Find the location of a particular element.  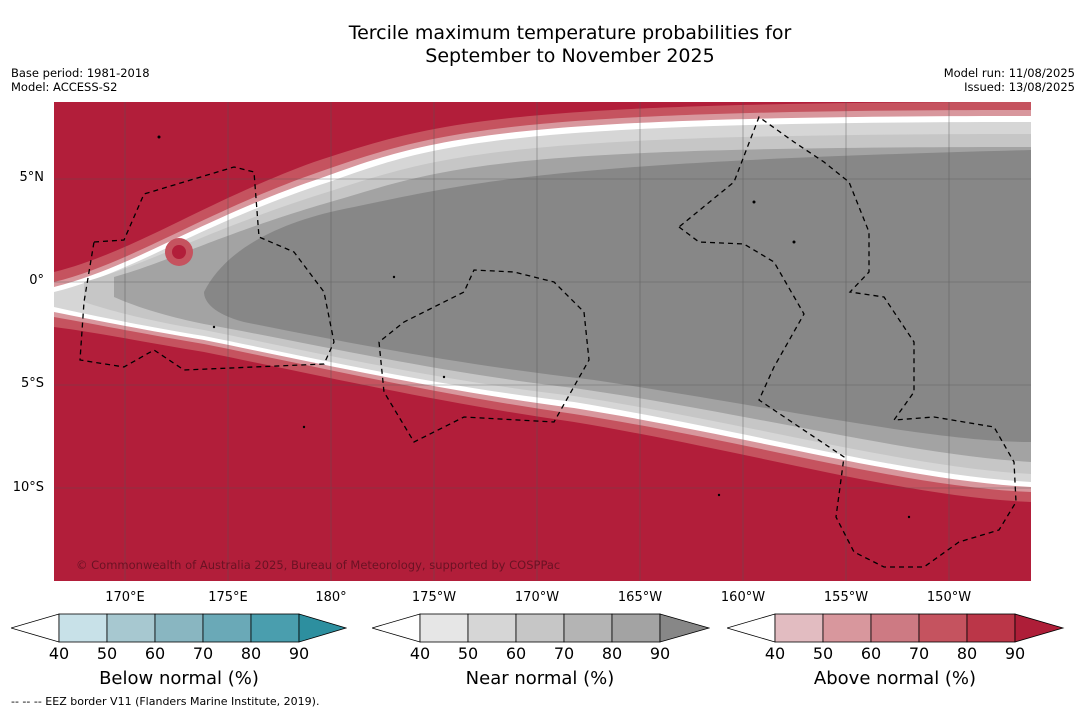

model-run-date: Model run: 11/08/2025 is located at coordinates (1009, 73).